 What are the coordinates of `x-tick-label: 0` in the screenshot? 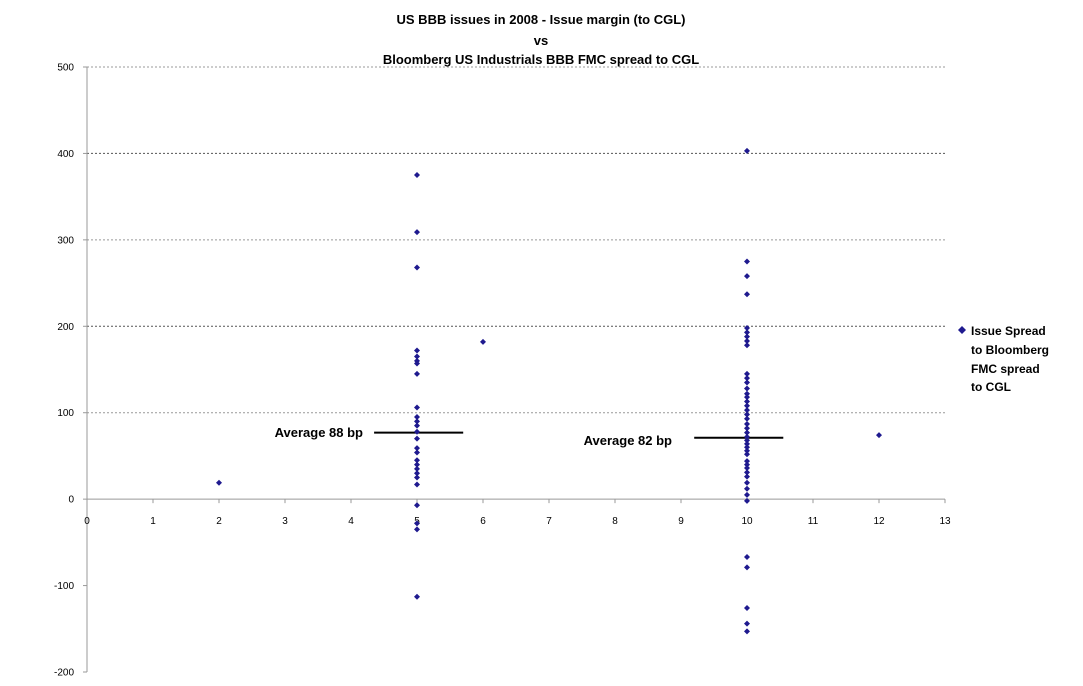 It's located at (87, 521).